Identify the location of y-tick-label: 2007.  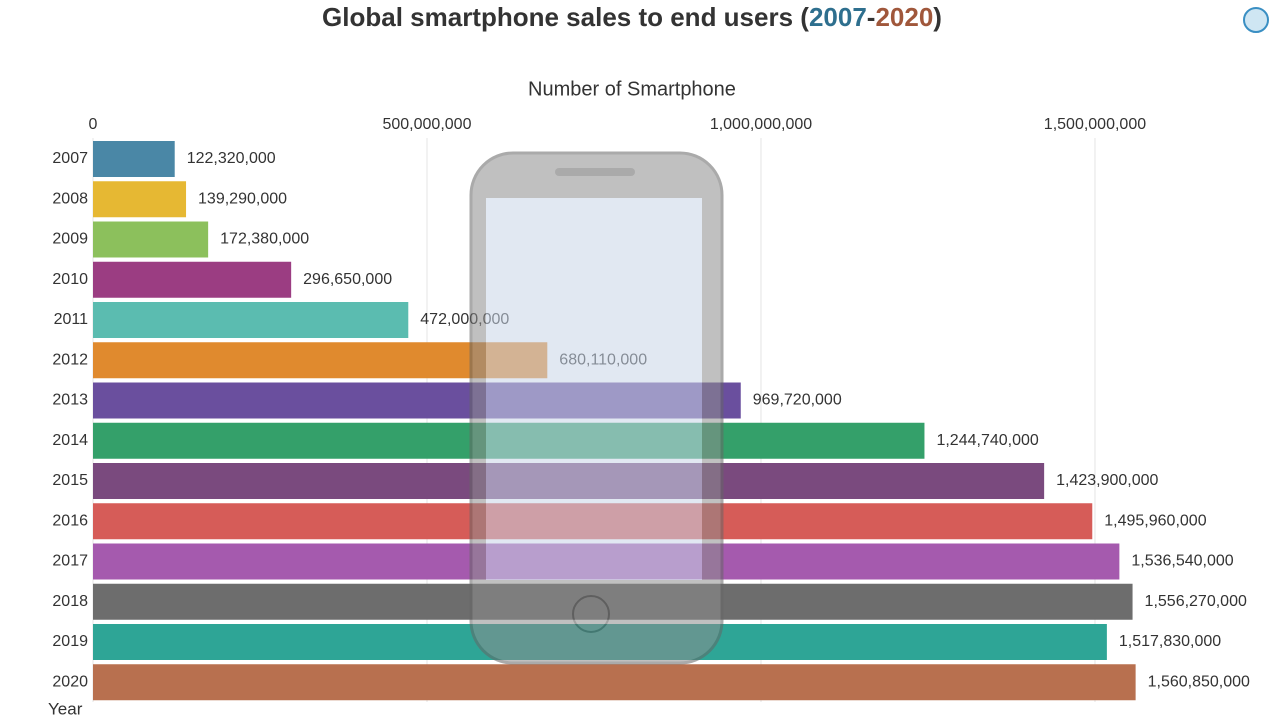
(70, 158).